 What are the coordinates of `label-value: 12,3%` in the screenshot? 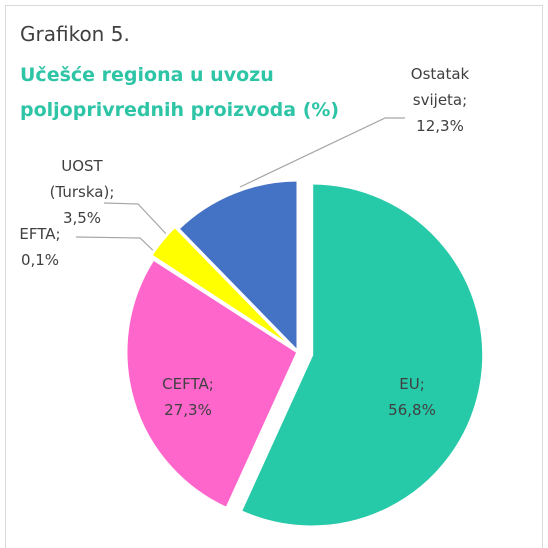 It's located at (440, 126).